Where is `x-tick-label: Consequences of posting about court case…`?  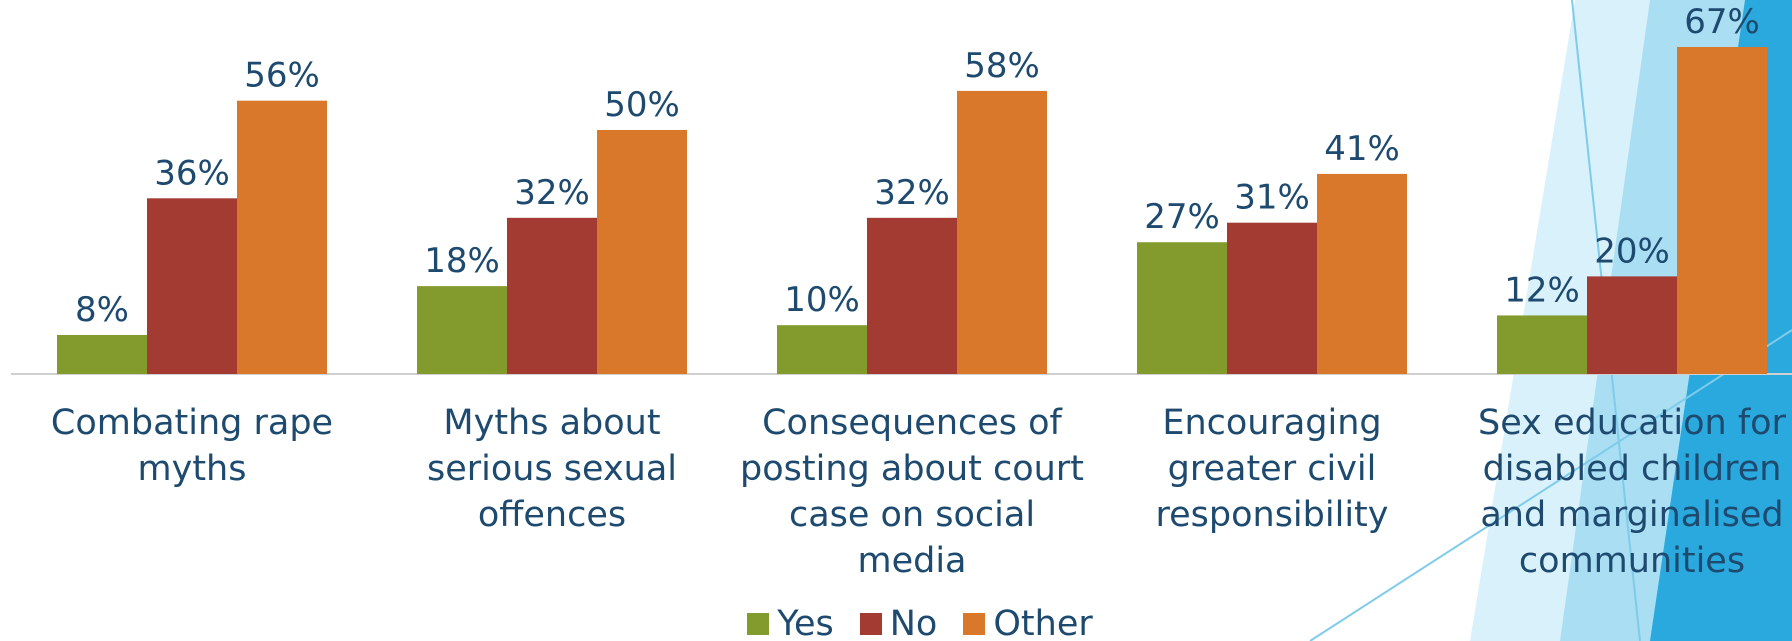 x-tick-label: Consequences of posting about court case… is located at coordinates (912, 492).